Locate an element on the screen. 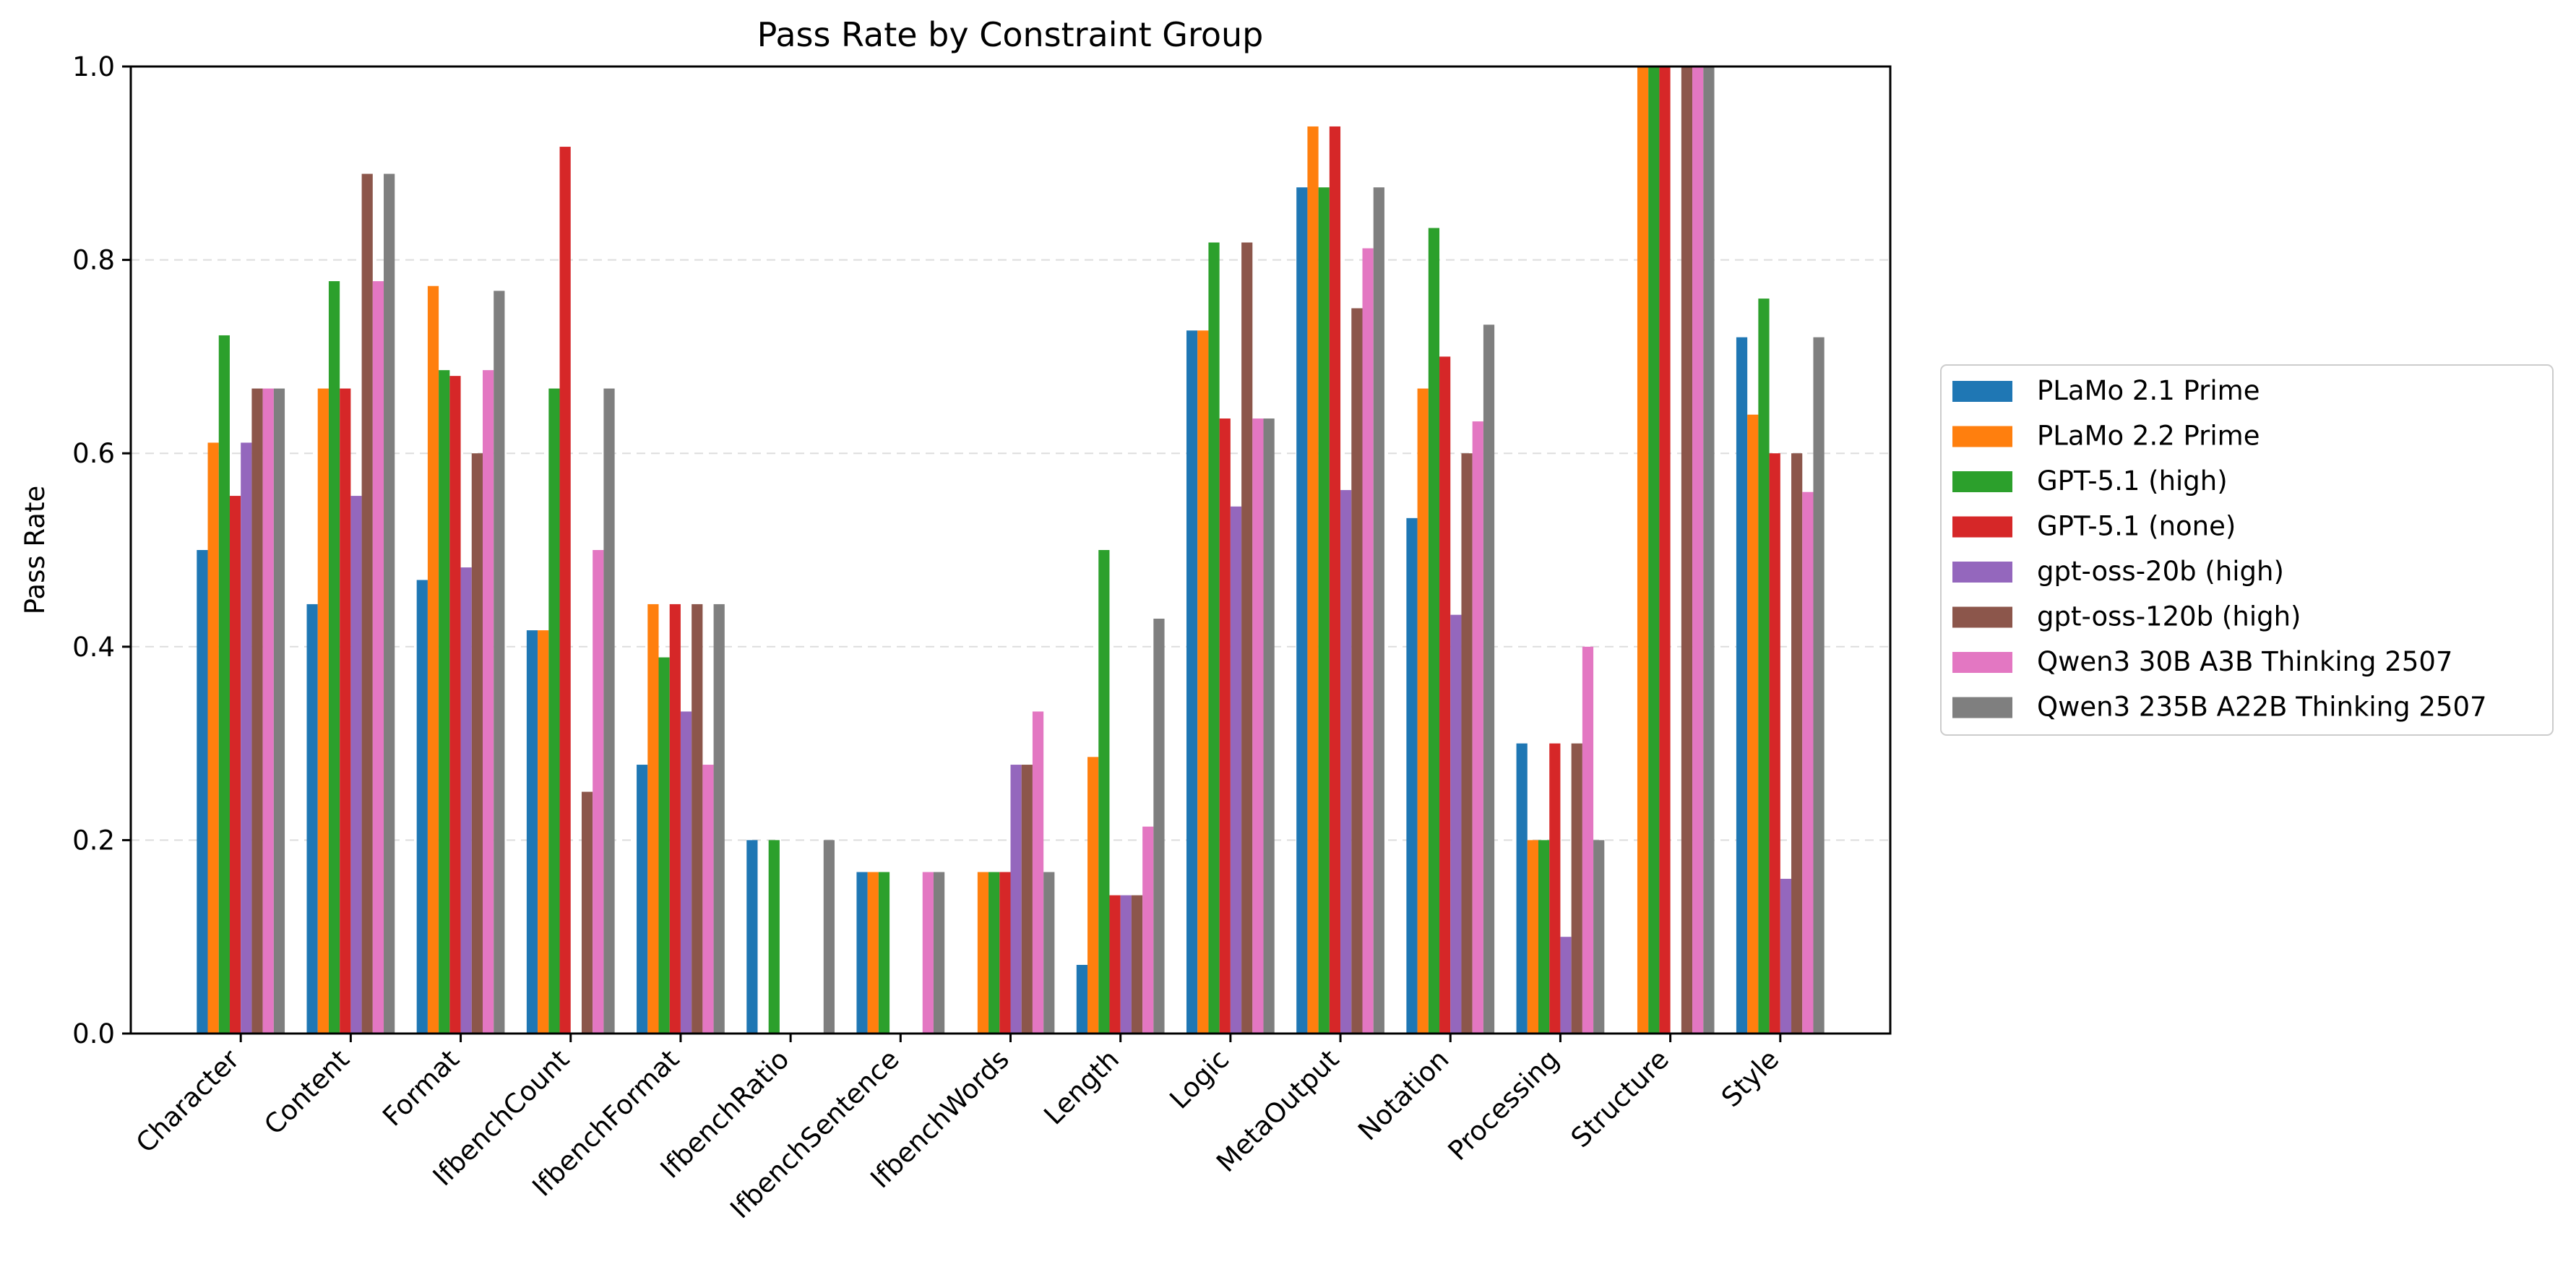  legend-label: GPT-5.1 (none) is located at coordinates (2136, 526).